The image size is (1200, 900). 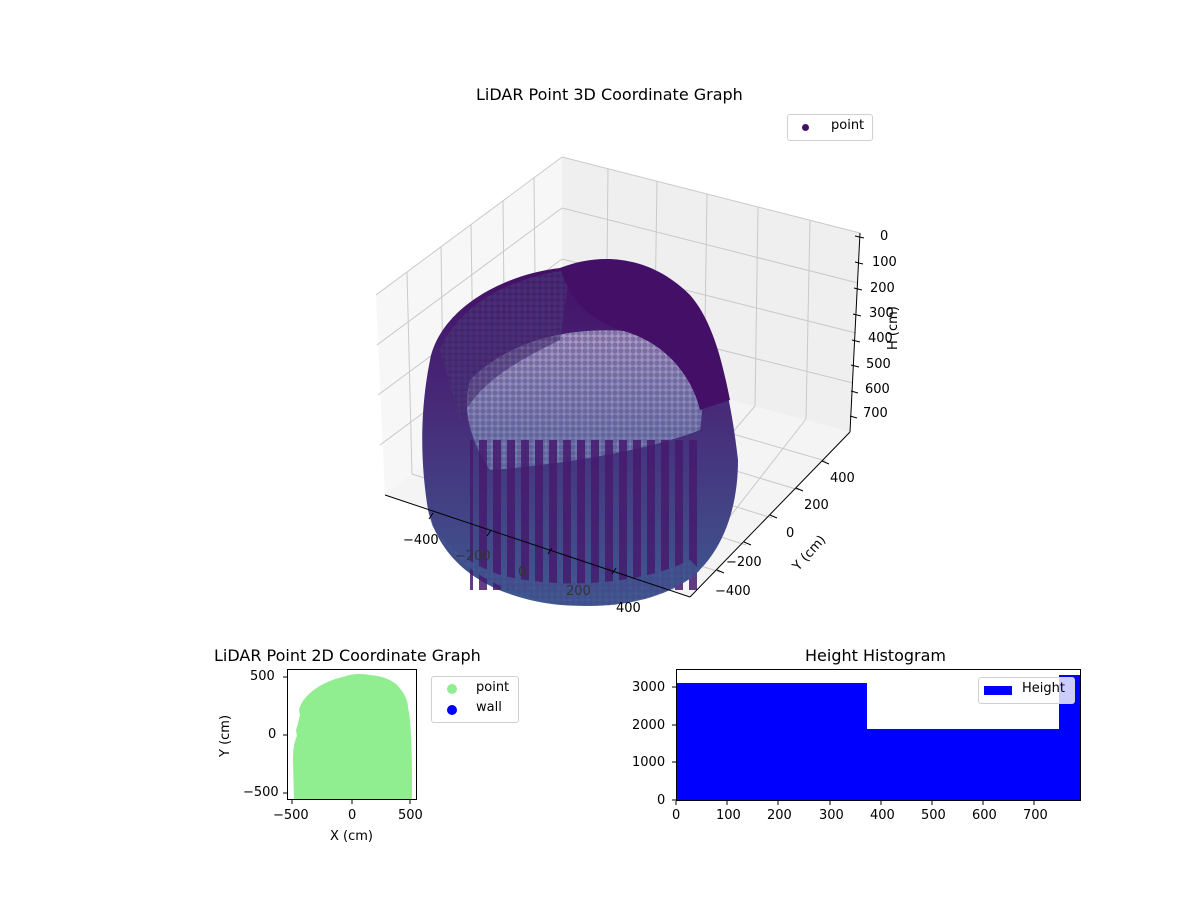 What do you see at coordinates (984, 815) in the screenshot?
I see `hist-xtick-600: 600` at bounding box center [984, 815].